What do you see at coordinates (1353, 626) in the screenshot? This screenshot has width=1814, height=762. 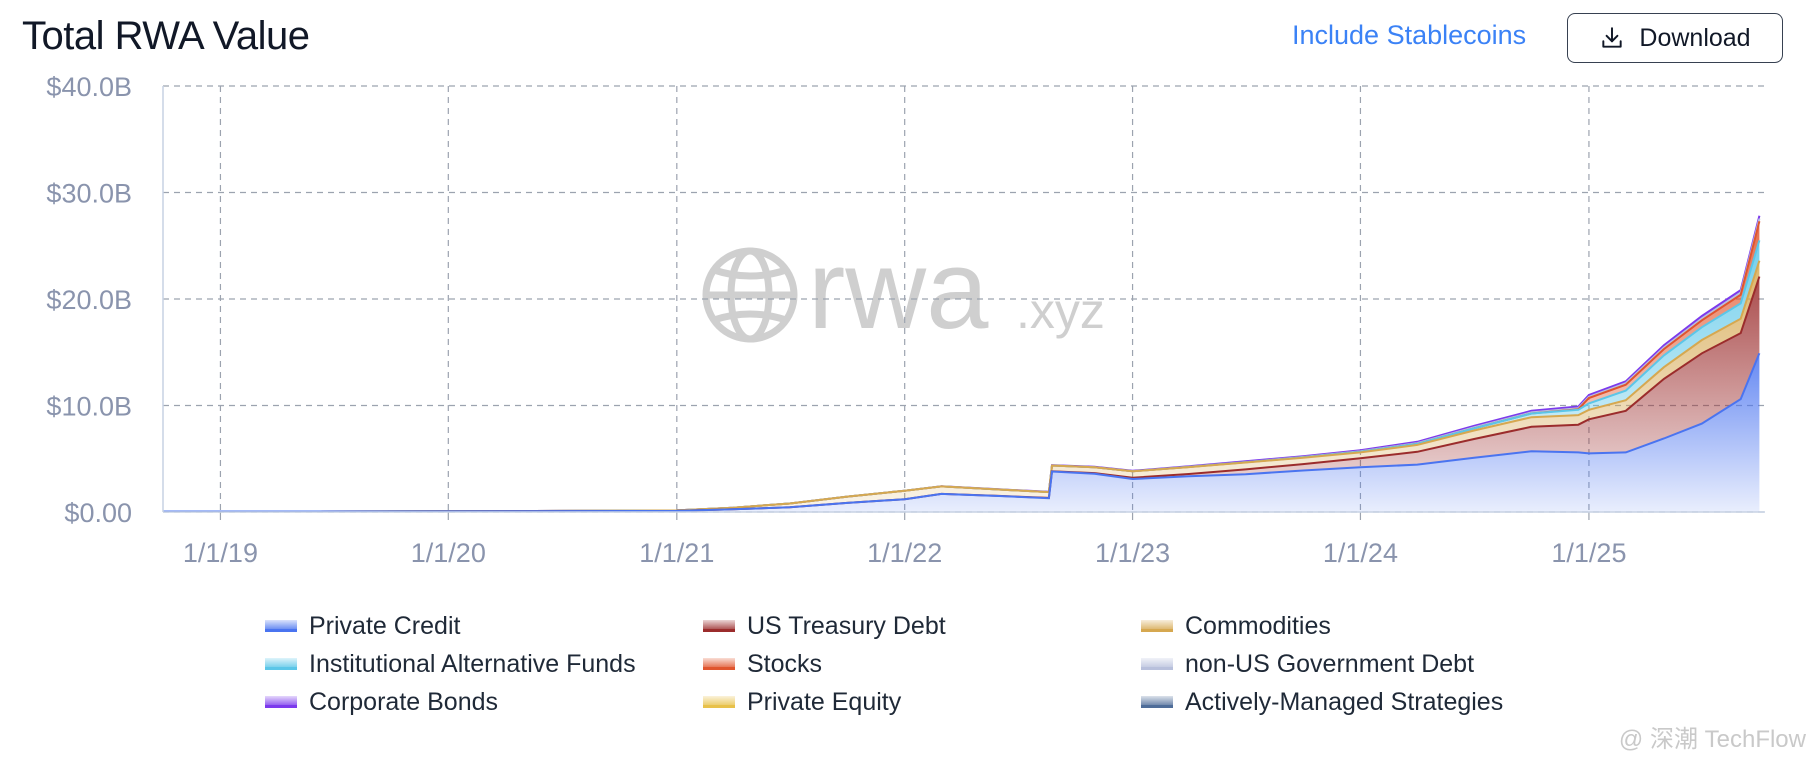 I see `legend-item-commodities: Commodities` at bounding box center [1353, 626].